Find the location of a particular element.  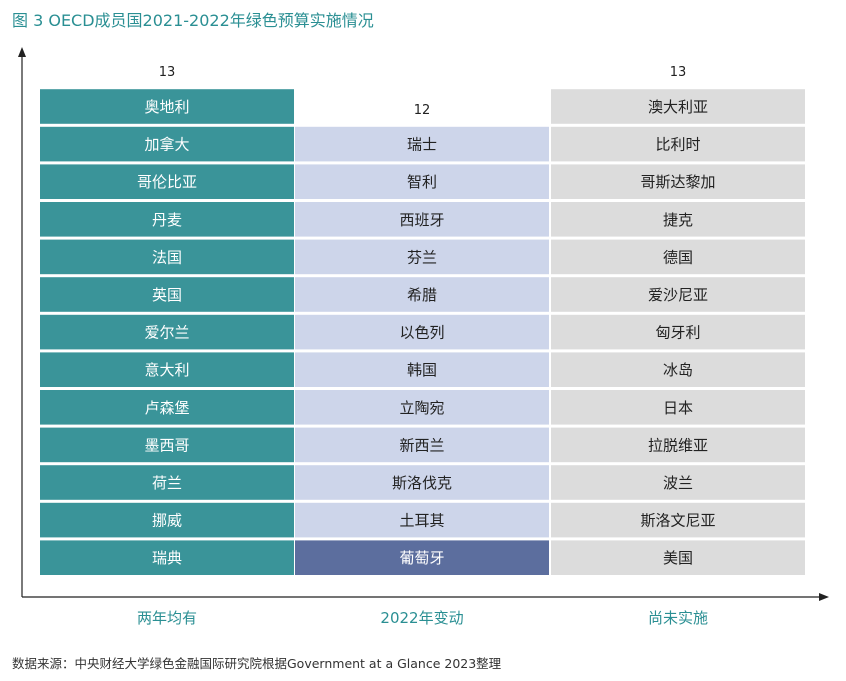

category-label: 两年均有 is located at coordinates (167, 618).